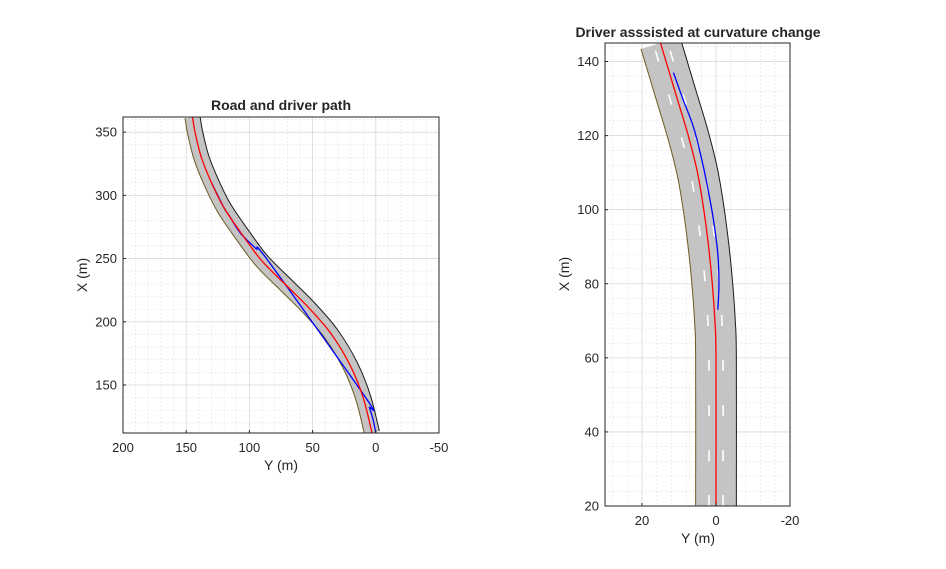  What do you see at coordinates (592, 506) in the screenshot?
I see `y-tick-label: 20` at bounding box center [592, 506].